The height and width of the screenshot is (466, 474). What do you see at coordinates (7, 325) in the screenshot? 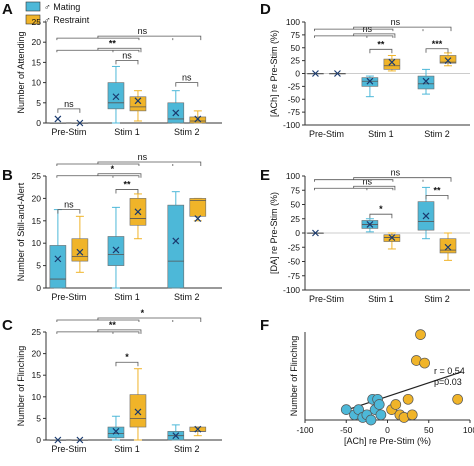
I see `panel-label-c: C` at bounding box center [7, 325].